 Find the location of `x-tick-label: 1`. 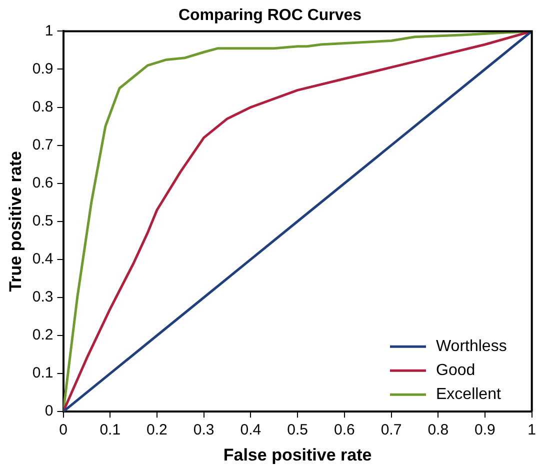

x-tick-label: 1 is located at coordinates (532, 430).